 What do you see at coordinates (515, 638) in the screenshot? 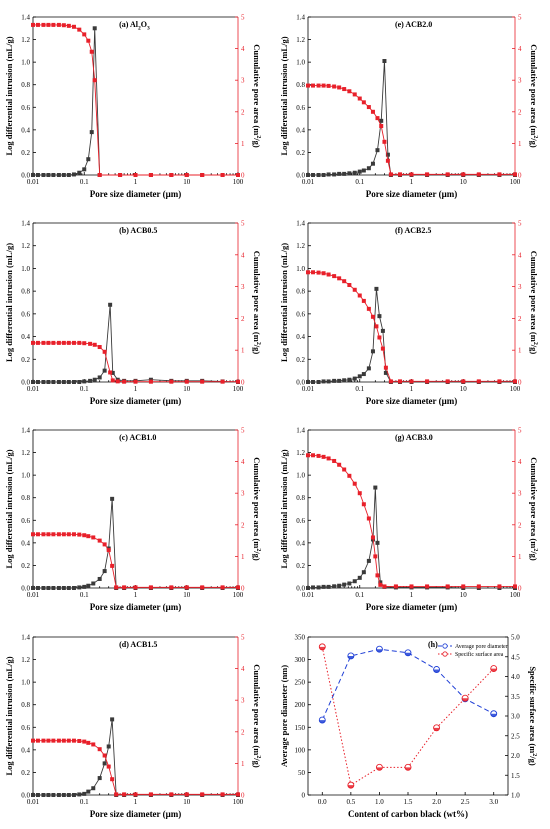
I see `y-right-tick-label: 5.0` at bounding box center [515, 638].